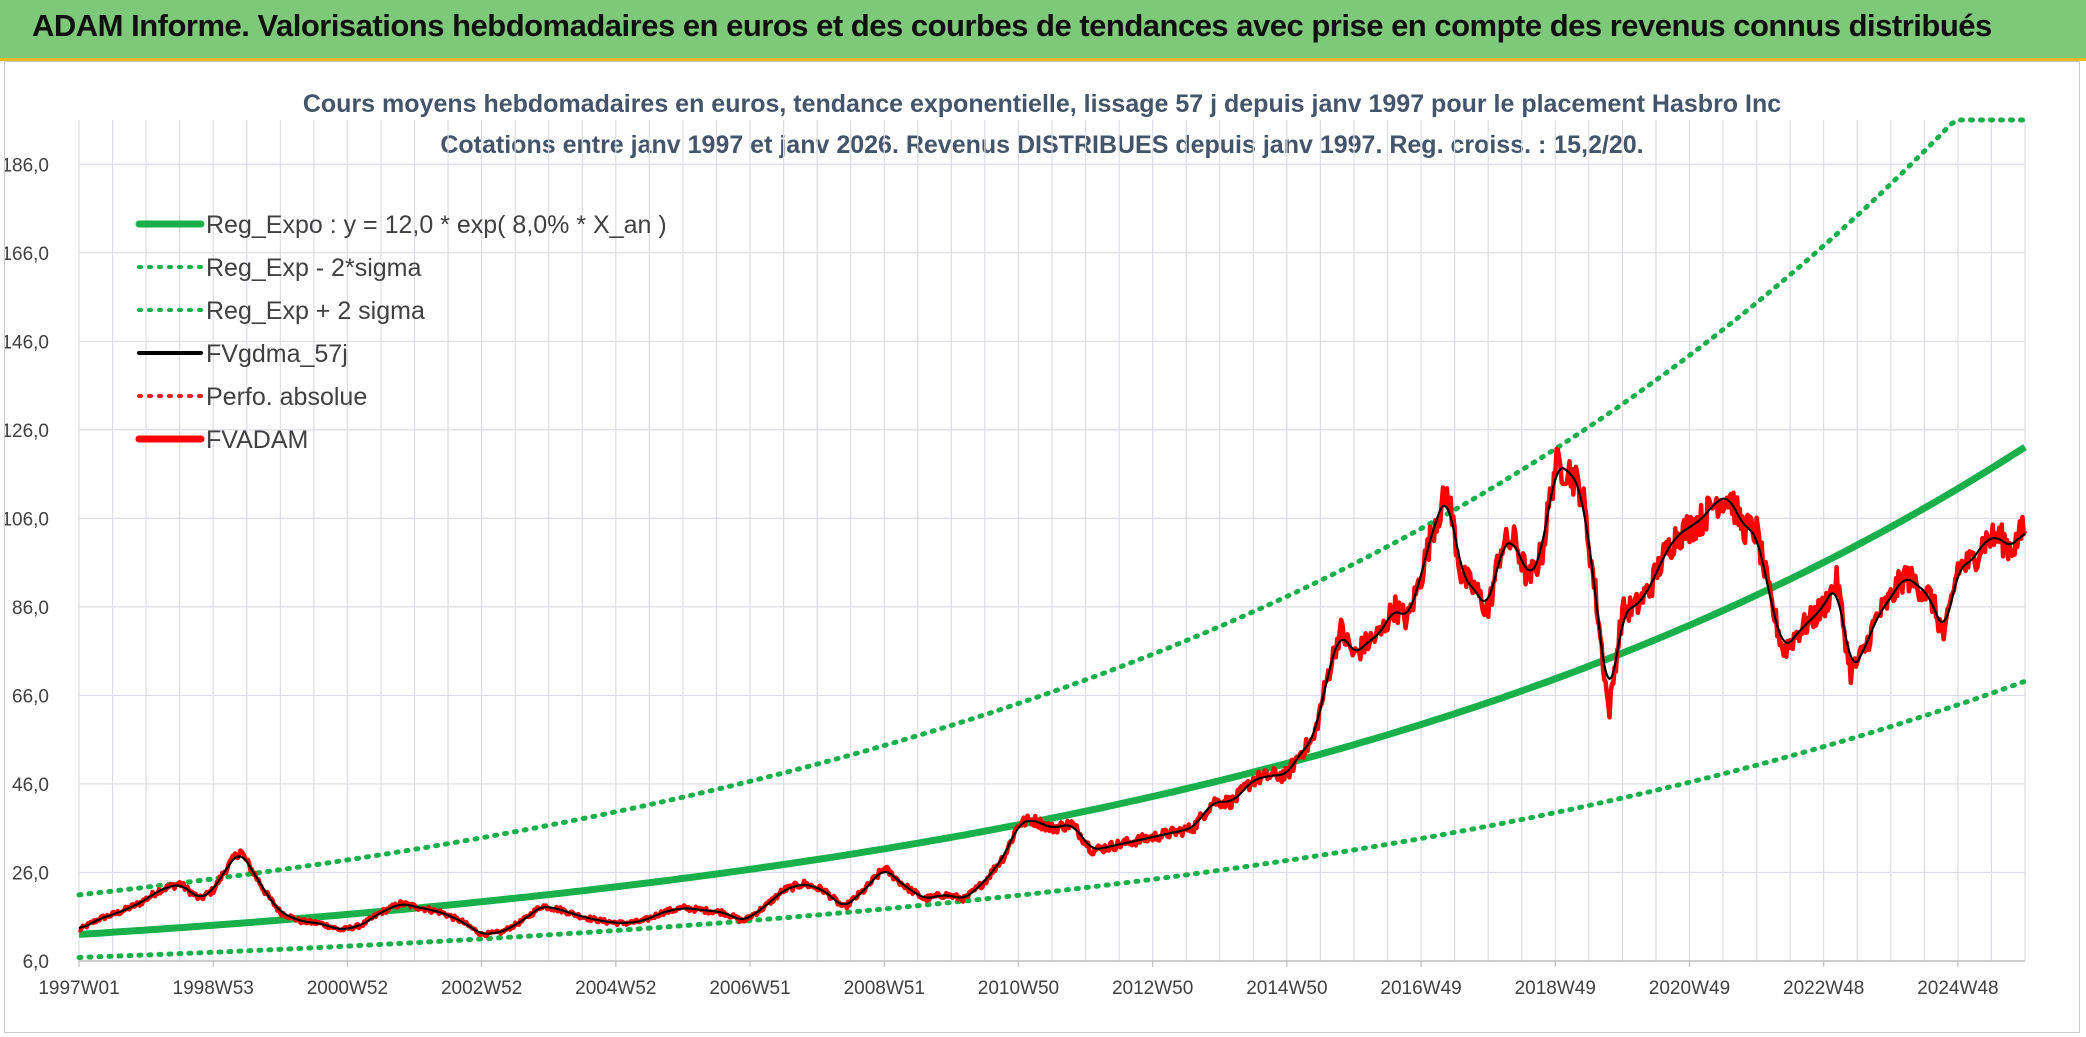 Image resolution: width=2086 pixels, height=1037 pixels. What do you see at coordinates (277, 354) in the screenshot?
I see `legend-label: FVgdma_57j` at bounding box center [277, 354].